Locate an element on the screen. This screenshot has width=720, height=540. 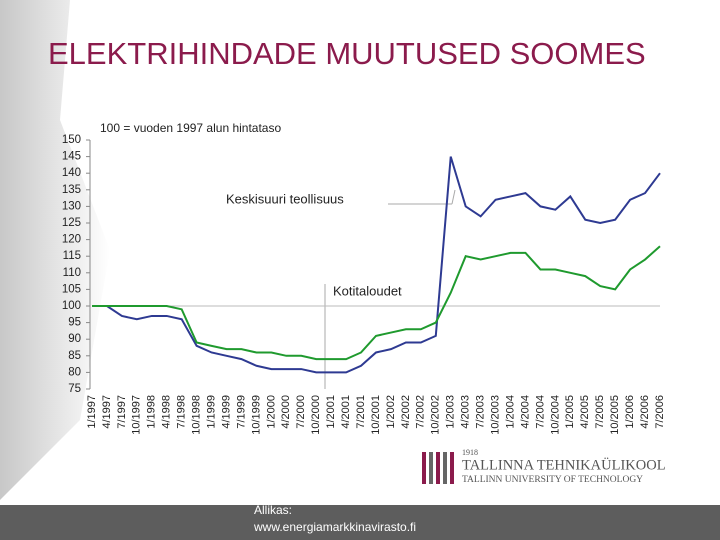
chart-subtitle: 100 = vuoden 1997 alun hintataso is located at coordinates (190, 128).